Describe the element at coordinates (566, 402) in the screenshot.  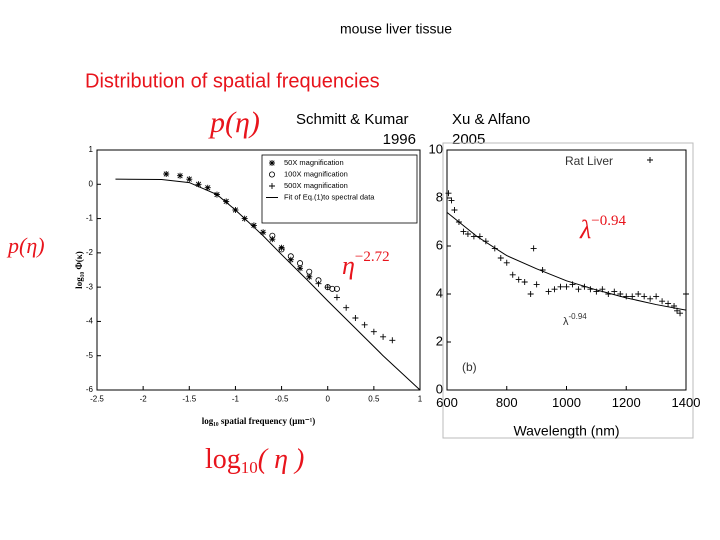
I see `x-tick-label: 1000` at that location.